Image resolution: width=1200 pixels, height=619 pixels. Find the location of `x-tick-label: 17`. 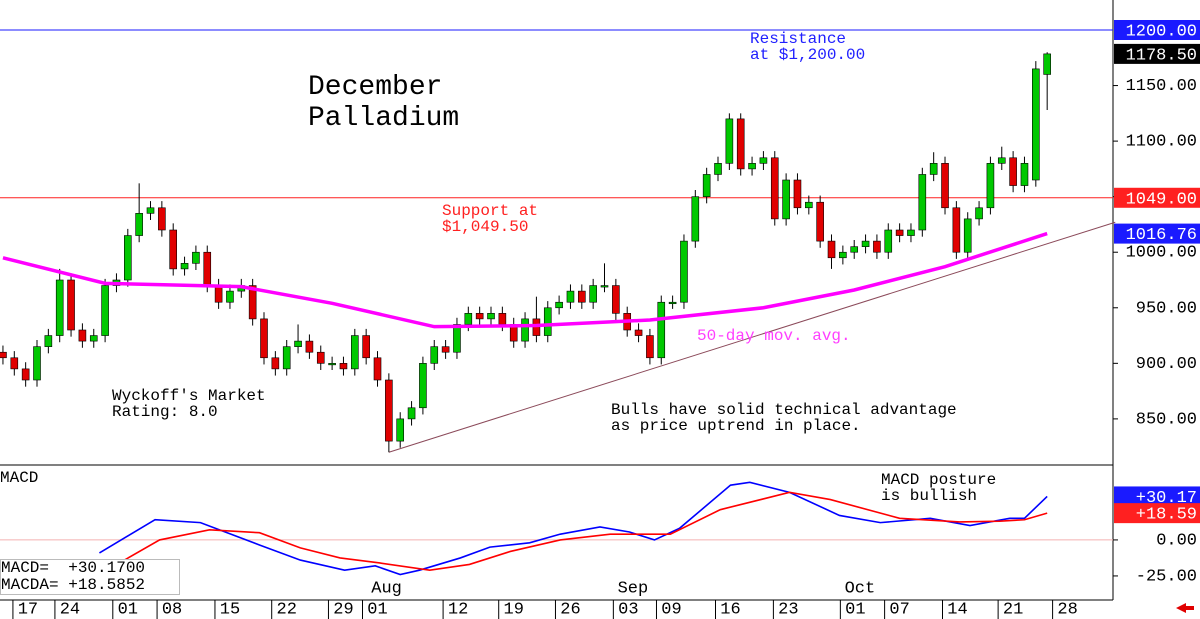

x-tick-label: 17 is located at coordinates (28, 609).